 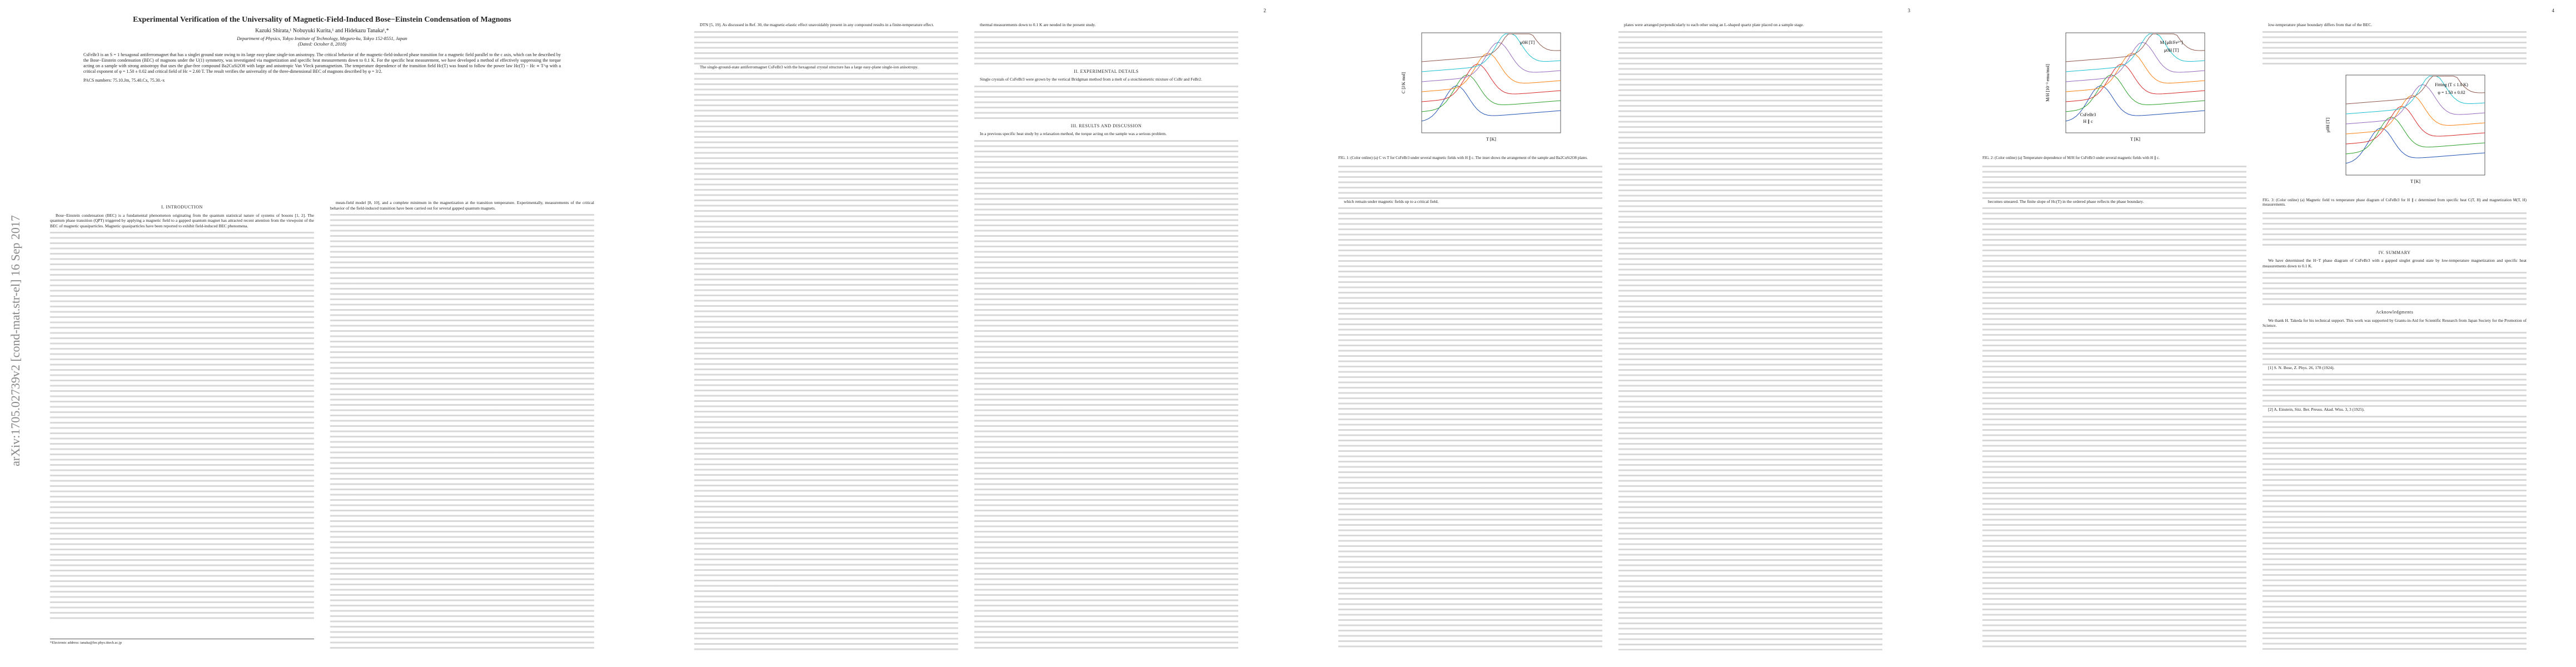 I want to click on section-heading: I. INTRODUCTION, so click(x=182, y=207).